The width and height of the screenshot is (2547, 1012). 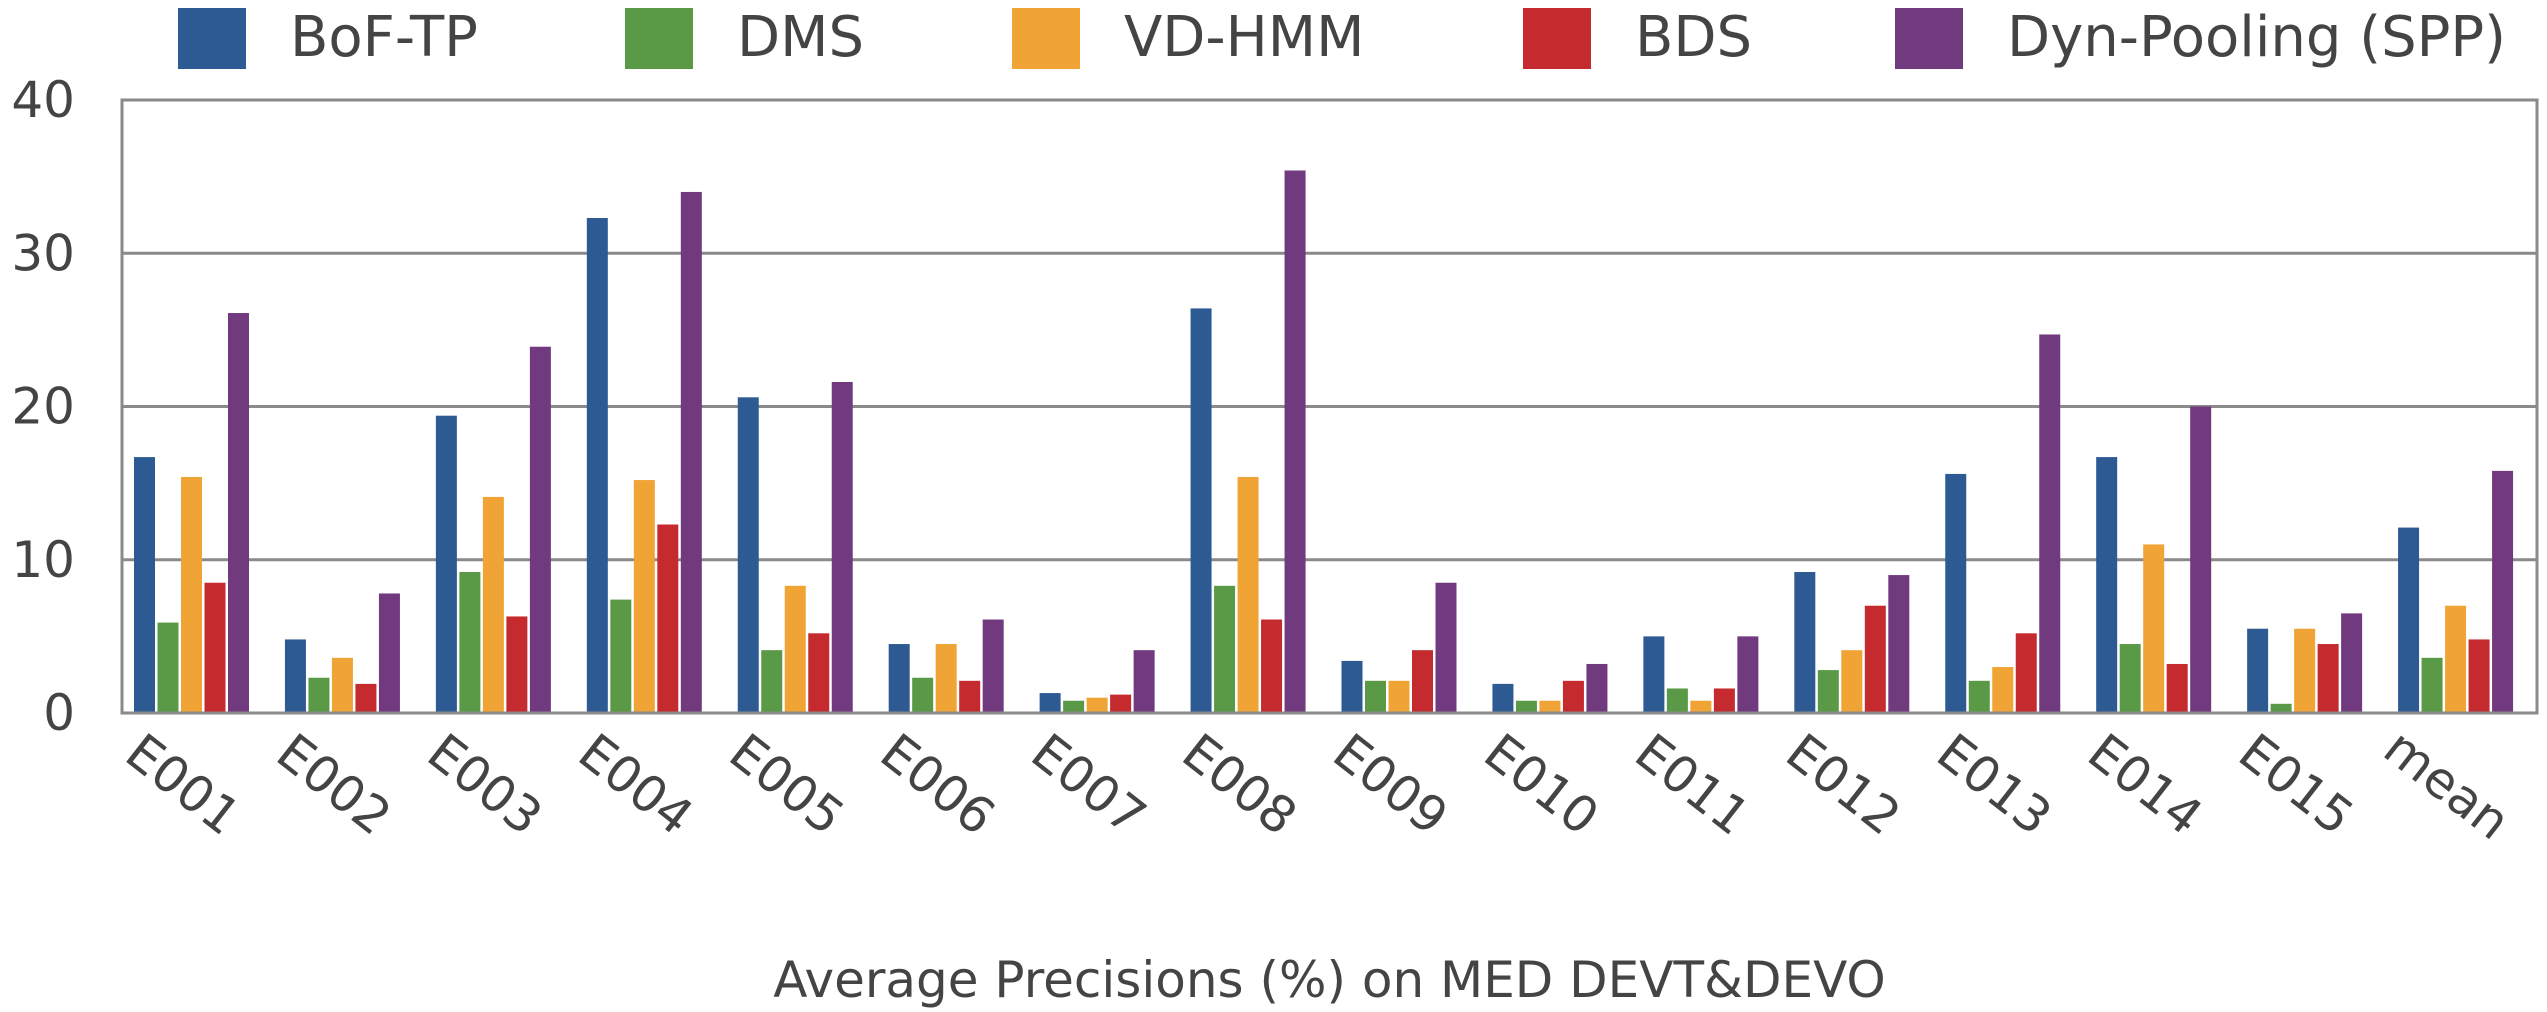 I want to click on bar-dms-e004, so click(x=621, y=656).